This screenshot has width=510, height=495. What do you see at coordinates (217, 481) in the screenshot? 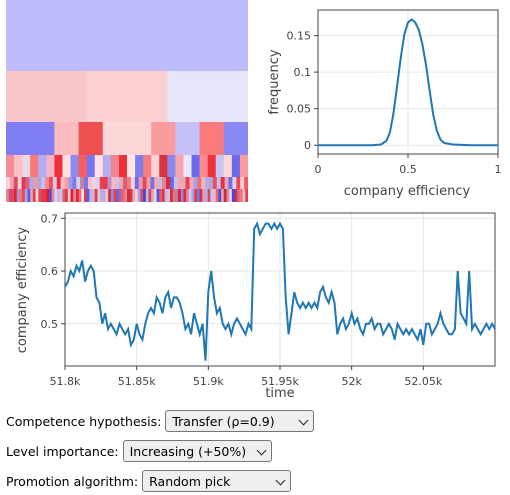
I see `promotion-select: Random pick` at bounding box center [217, 481].